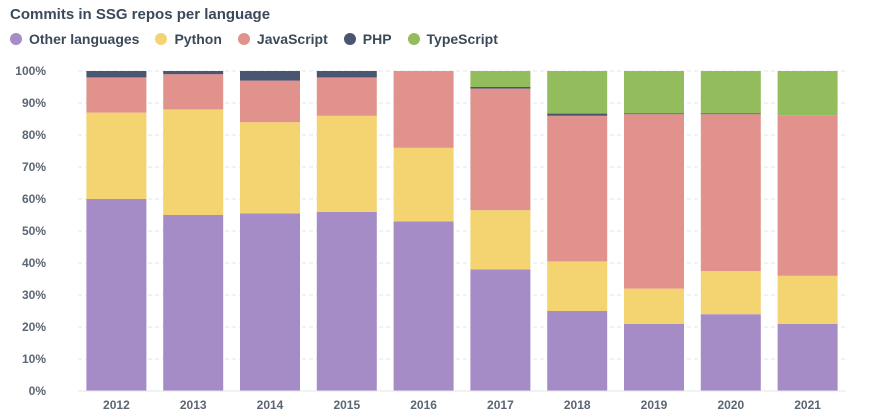  I want to click on x-tick-label: 2018, so click(577, 405).